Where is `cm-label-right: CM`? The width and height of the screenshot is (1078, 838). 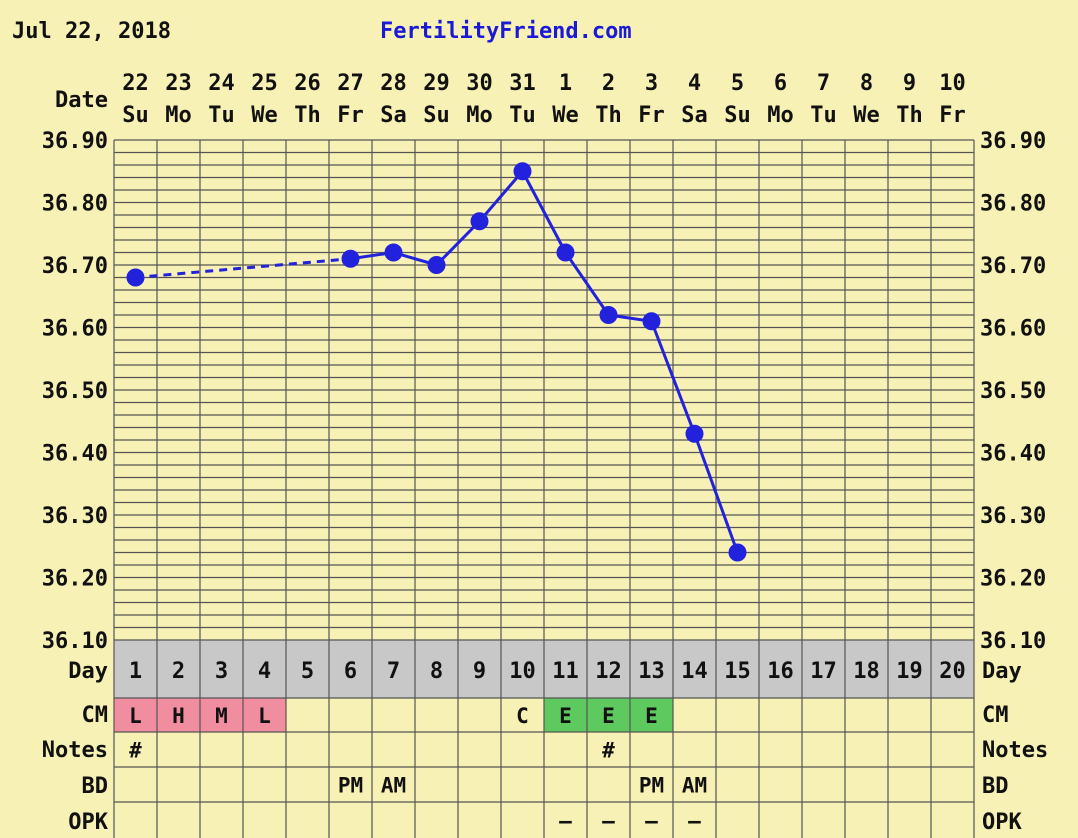 cm-label-right: CM is located at coordinates (995, 715).